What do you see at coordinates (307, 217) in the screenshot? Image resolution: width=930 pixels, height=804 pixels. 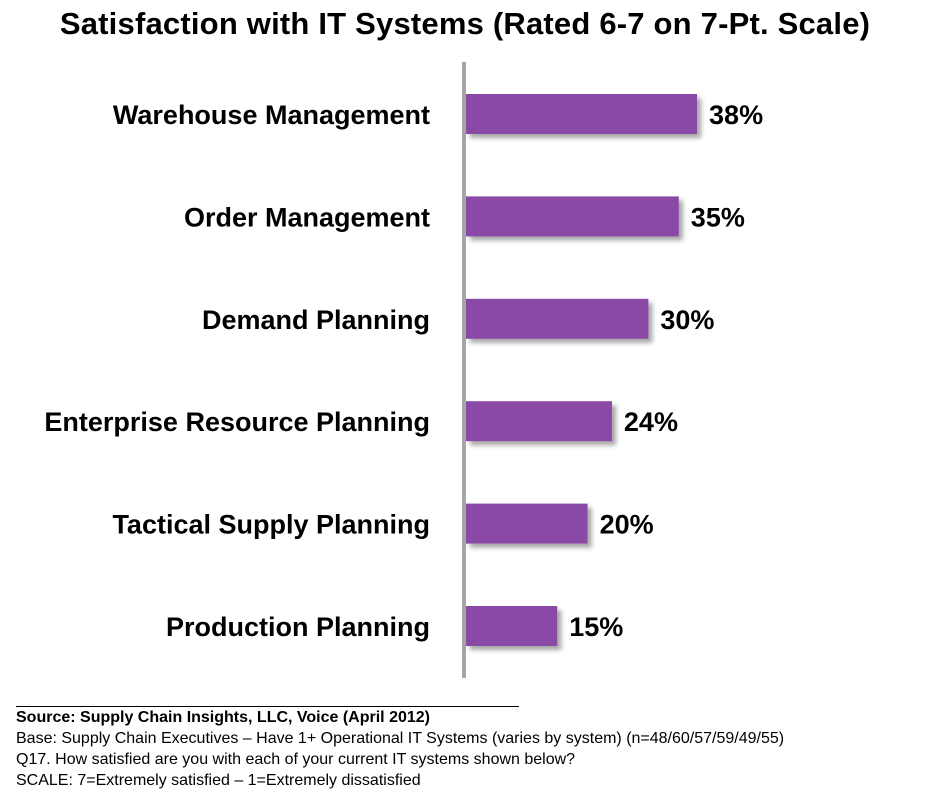 I see `category-label: Order Management` at bounding box center [307, 217].